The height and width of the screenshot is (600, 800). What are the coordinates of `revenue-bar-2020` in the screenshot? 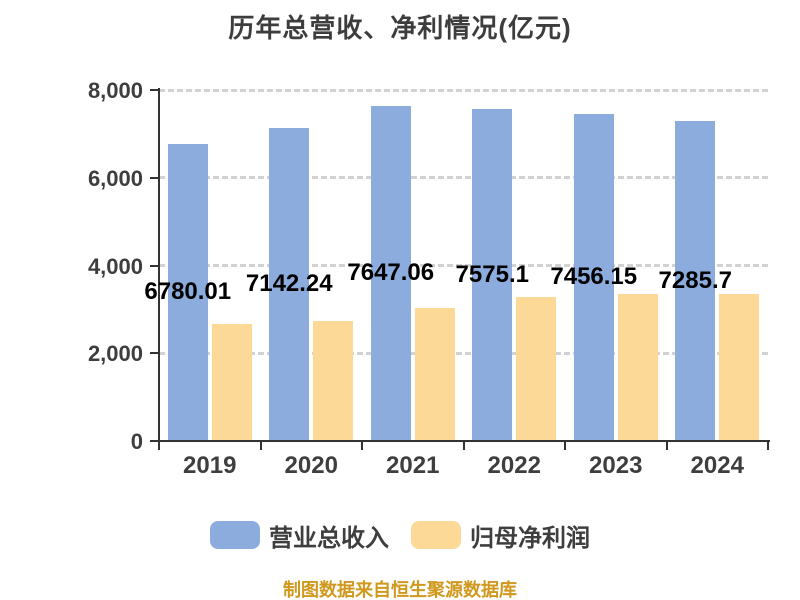 It's located at (289, 284).